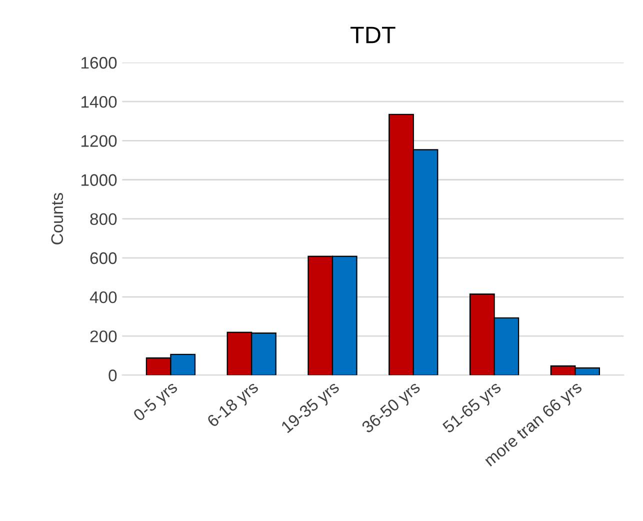 The height and width of the screenshot is (521, 643). I want to click on x-tick-label: 0-5 yrs, so click(156, 402).